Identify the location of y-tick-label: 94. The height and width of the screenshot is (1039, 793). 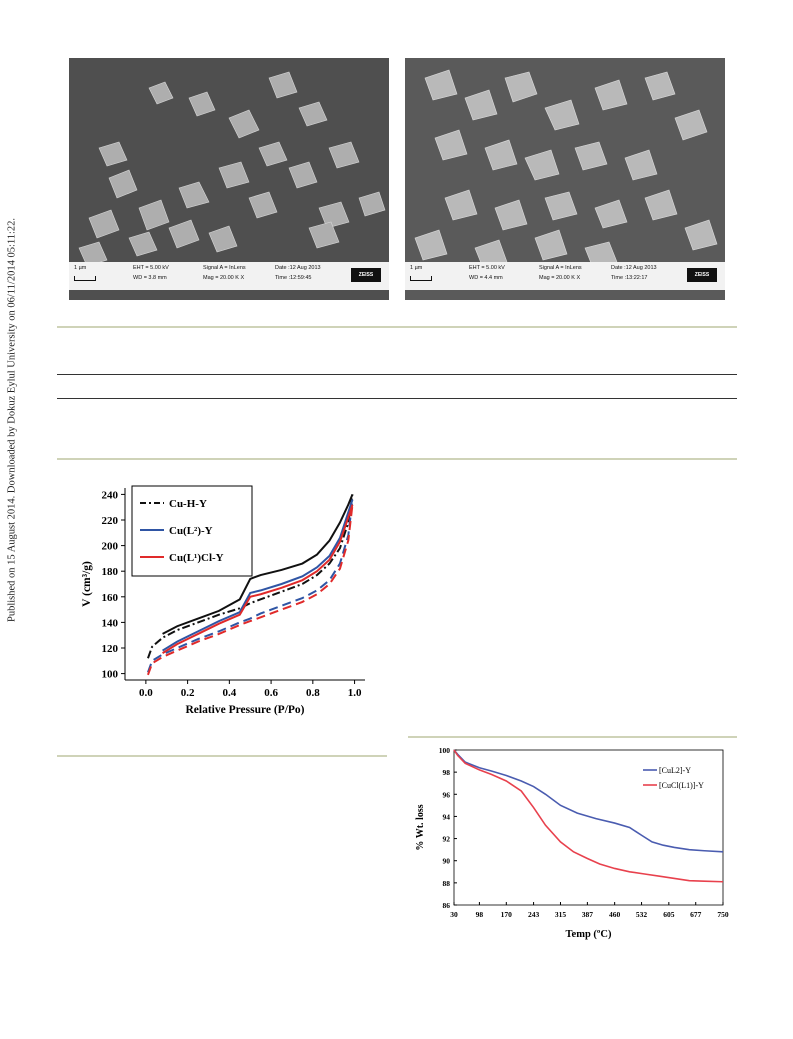
(447, 816).